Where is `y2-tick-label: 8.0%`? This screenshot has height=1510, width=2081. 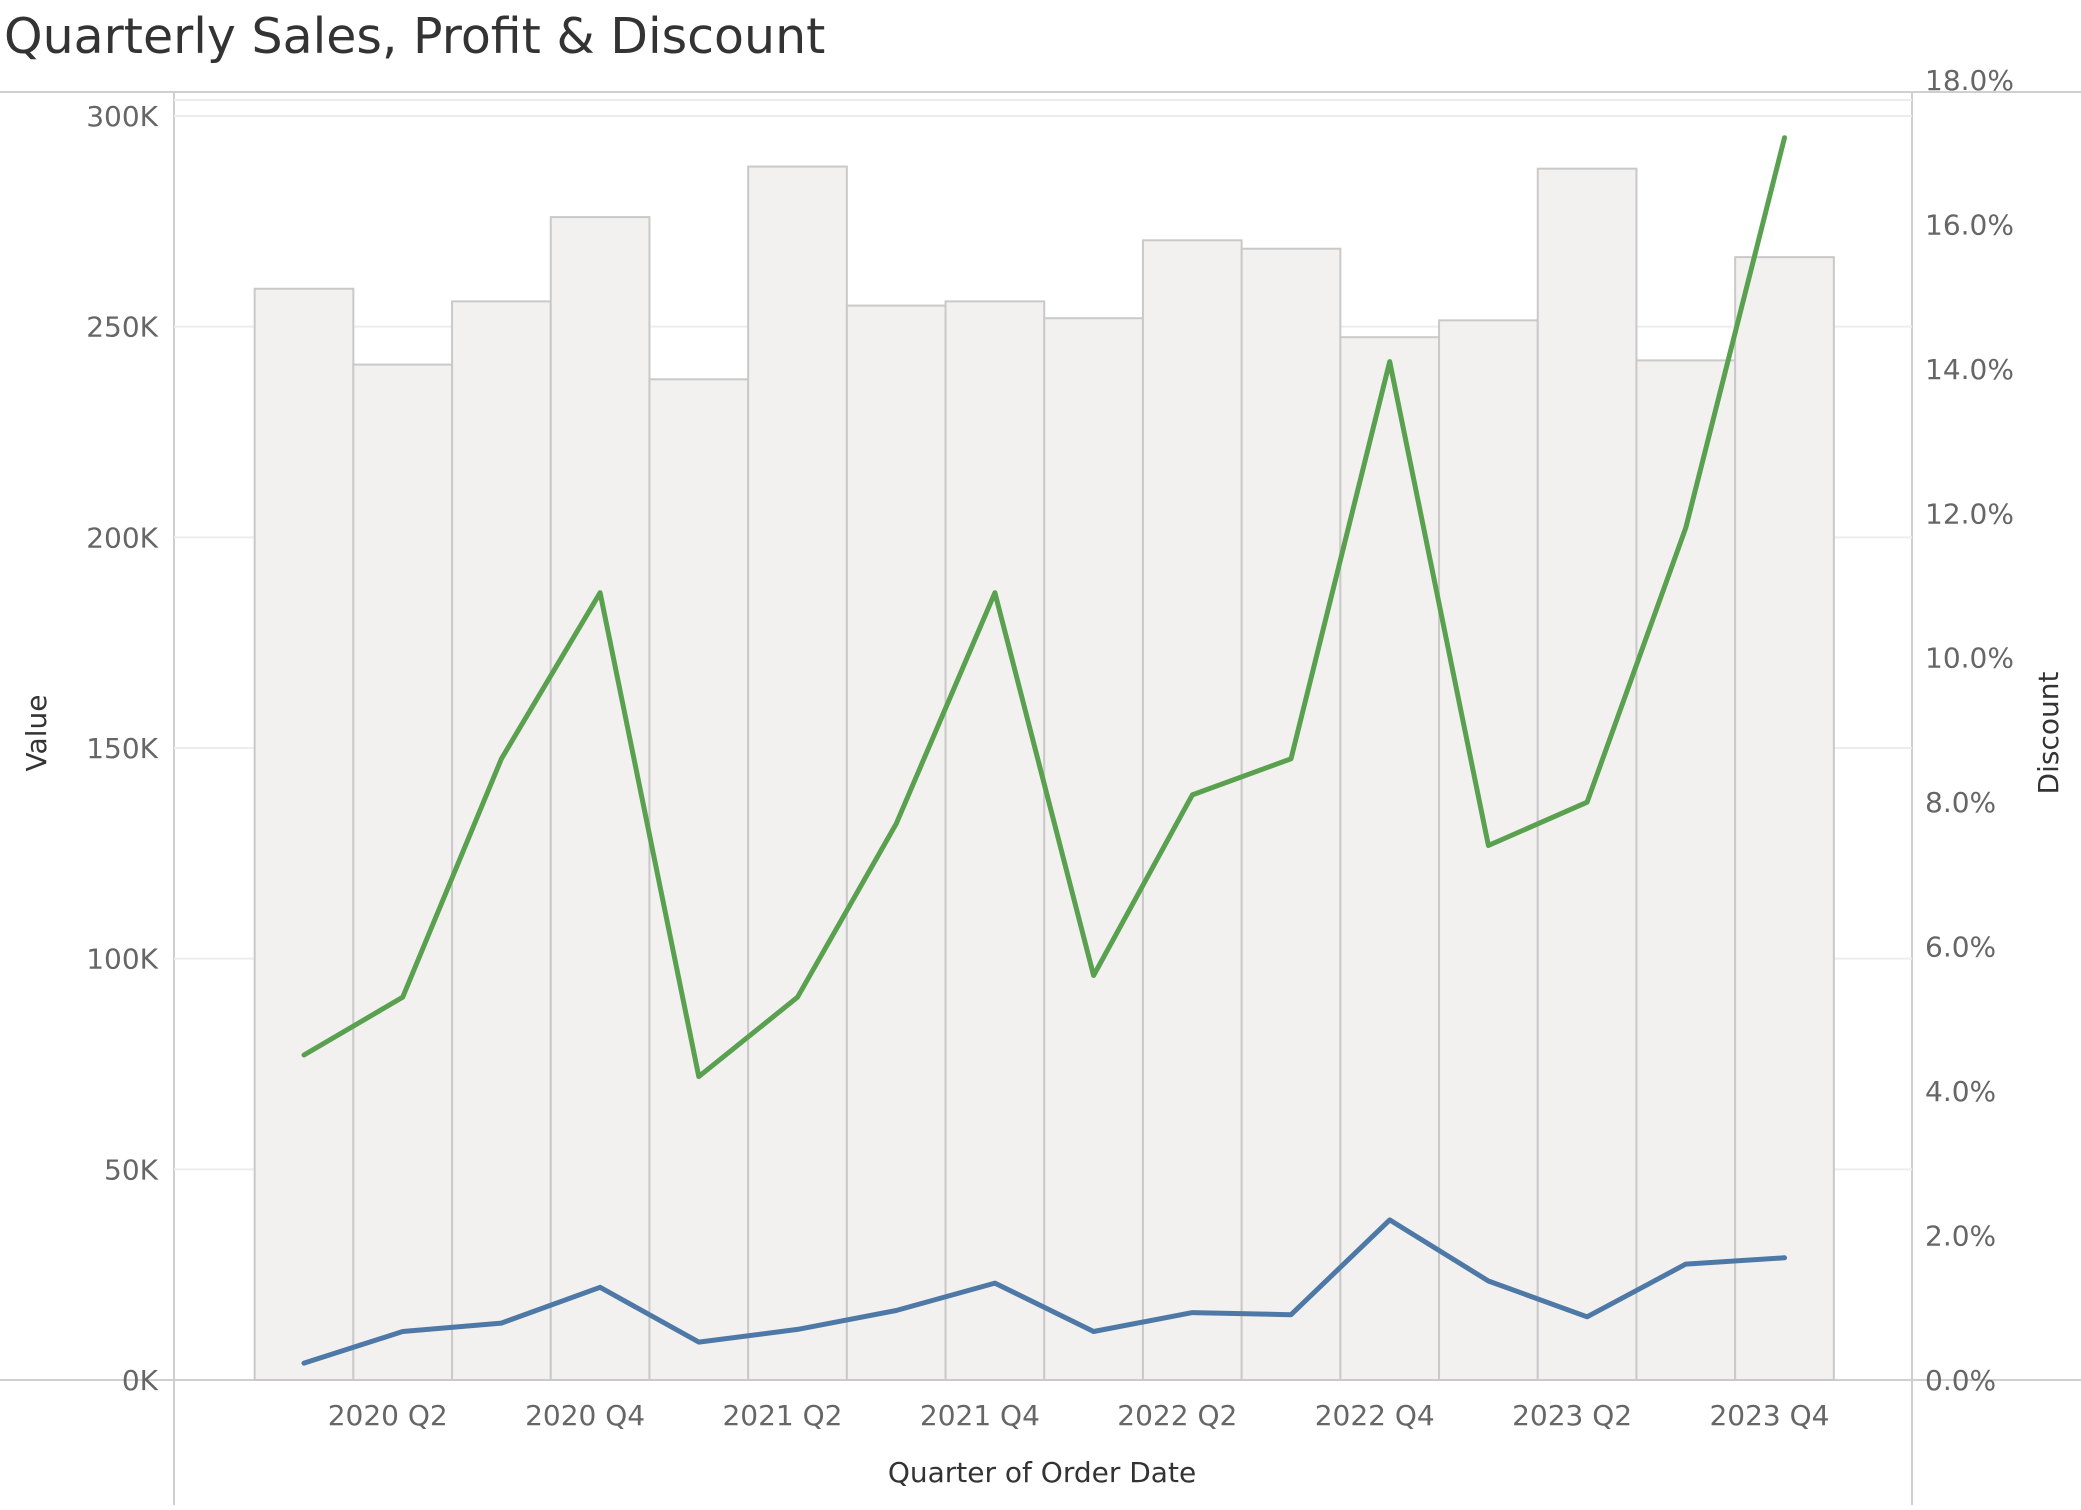
y2-tick-label: 8.0% is located at coordinates (1960, 802).